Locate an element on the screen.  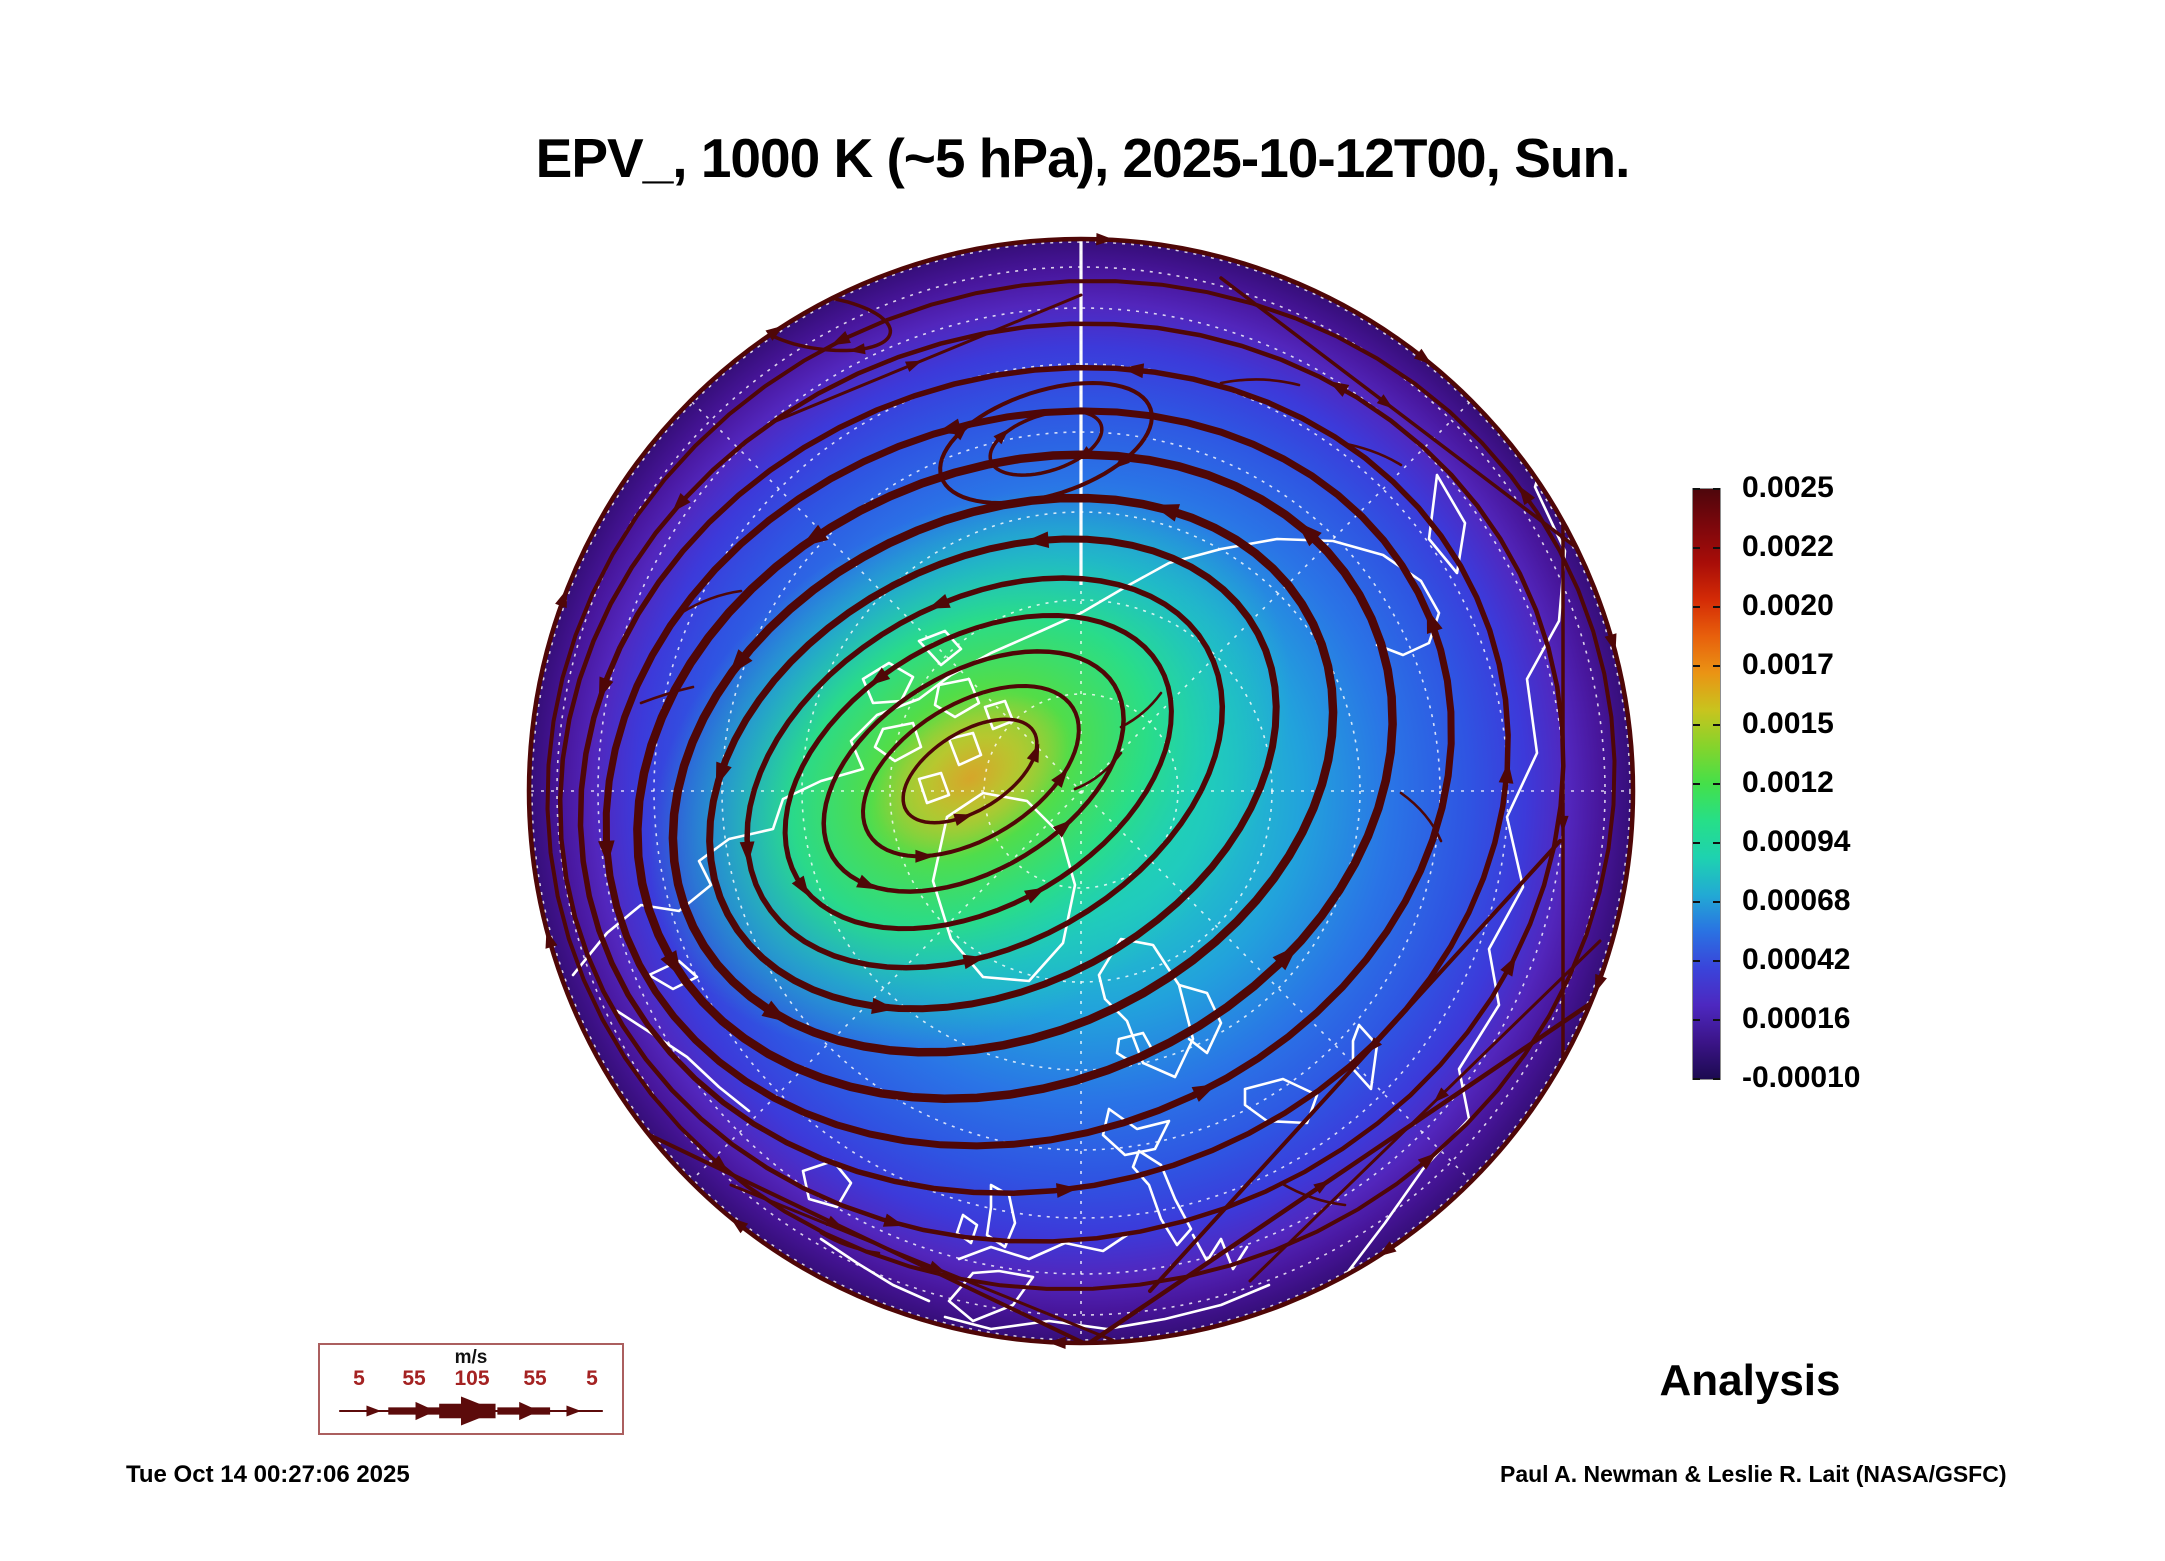
wind-speed-value: 105 is located at coordinates (472, 1378).